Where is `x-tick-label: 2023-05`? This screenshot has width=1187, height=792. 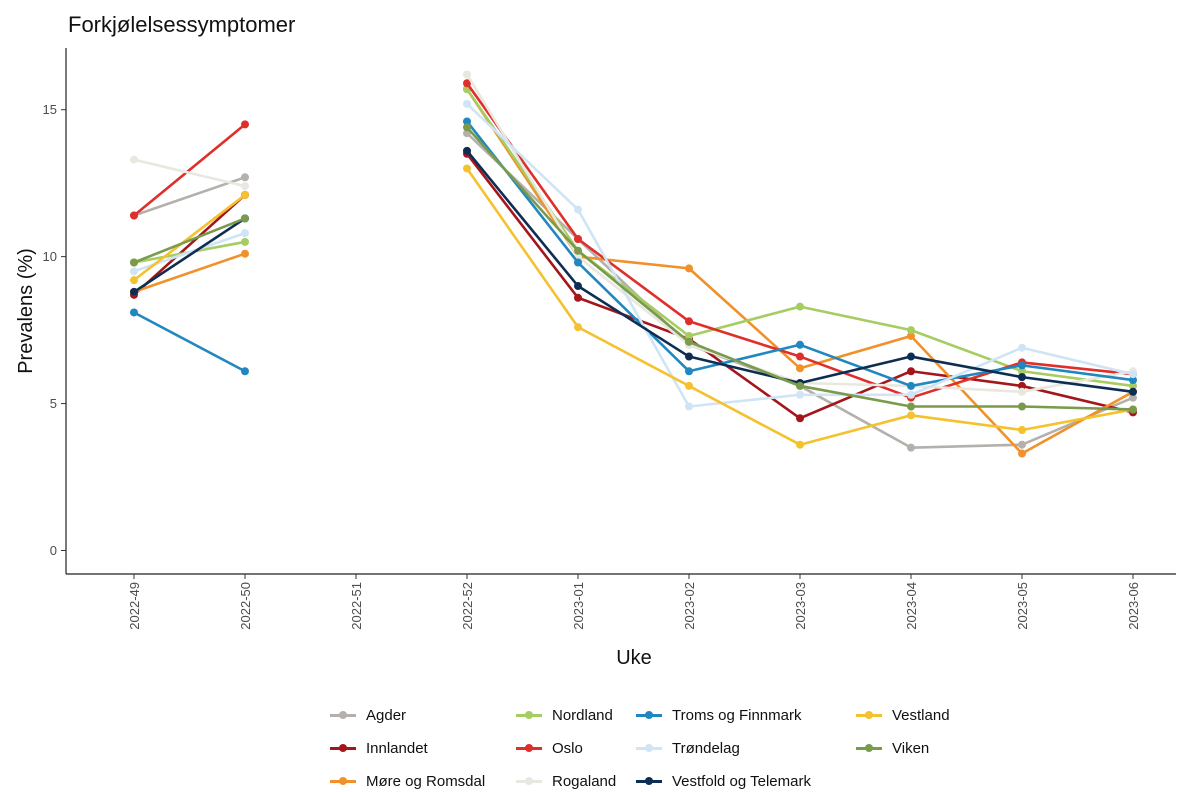
x-tick-label: 2023-05 is located at coordinates (1022, 606).